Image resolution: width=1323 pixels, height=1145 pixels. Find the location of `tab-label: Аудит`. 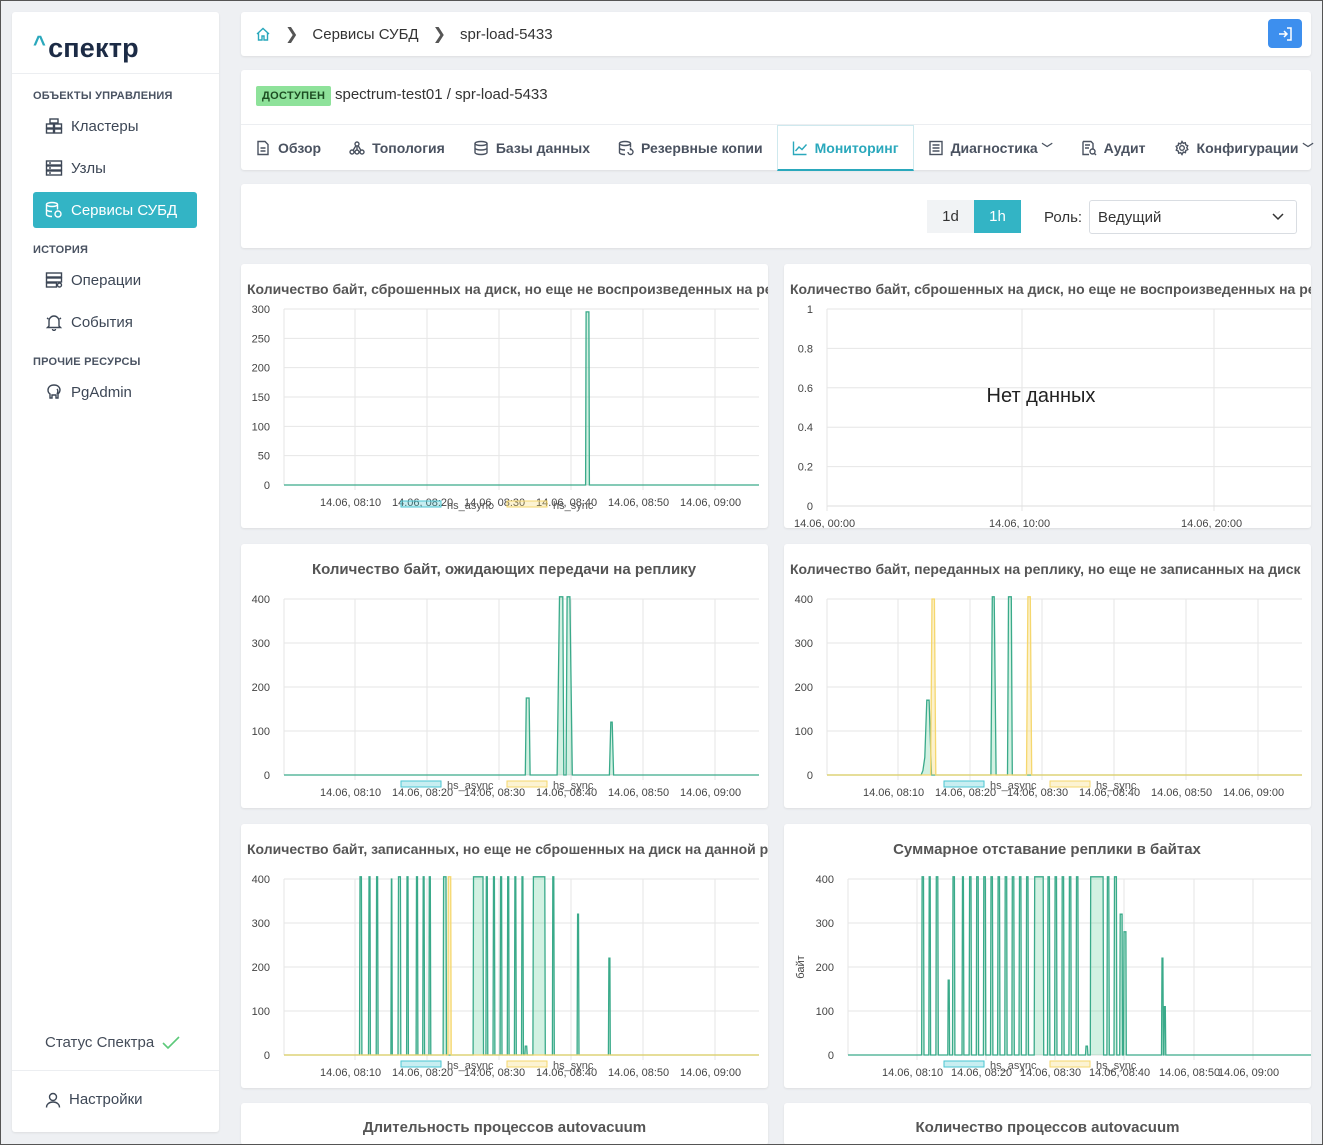

tab-label: Аудит is located at coordinates (1124, 148).